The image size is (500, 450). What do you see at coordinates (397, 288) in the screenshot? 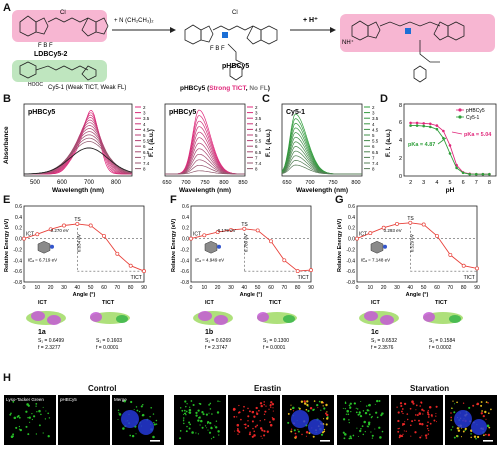
I see `energy-xtick: 30` at bounding box center [397, 288].